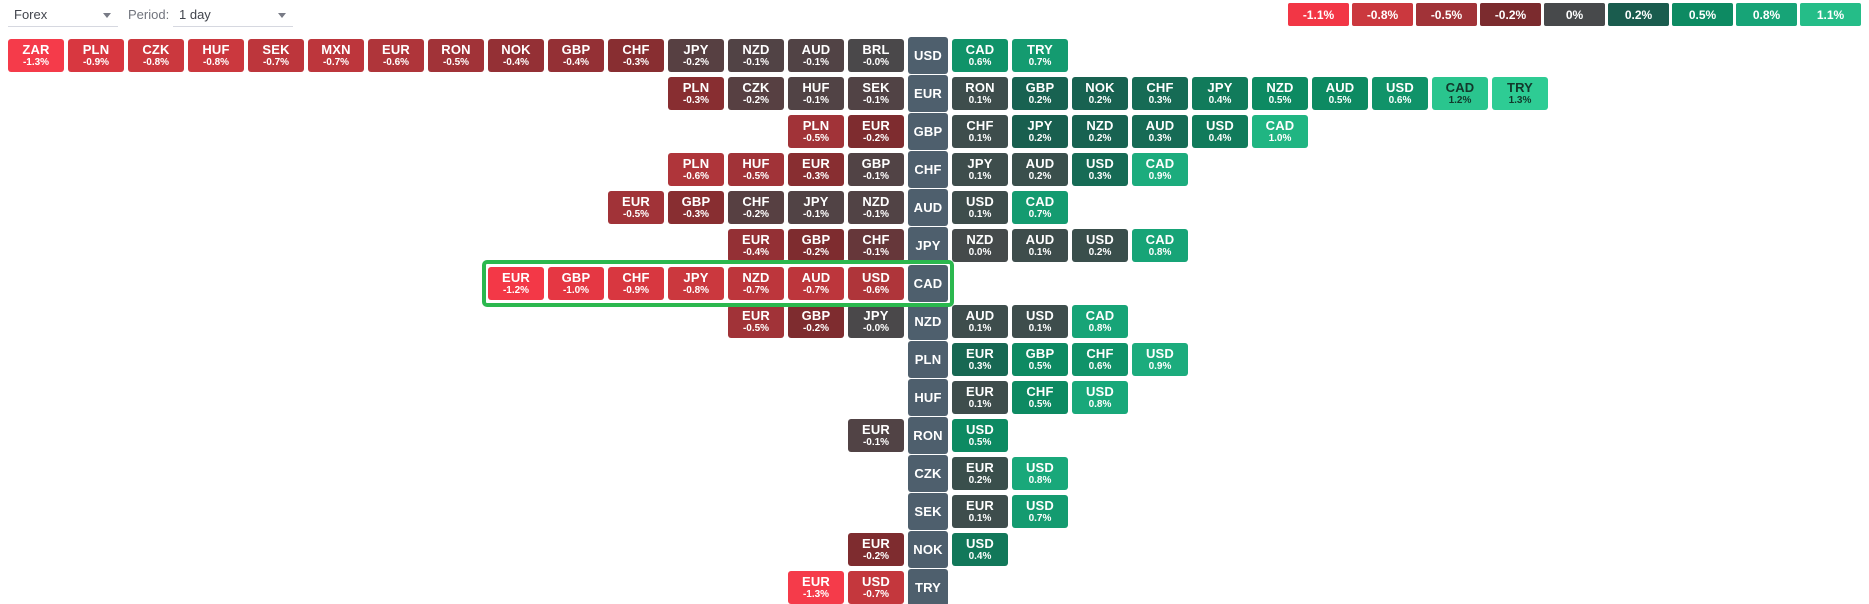 Image resolution: width=1869 pixels, height=604 pixels. Describe the element at coordinates (928, 245) in the screenshot. I see `base-tile-jpy: JPY` at that location.